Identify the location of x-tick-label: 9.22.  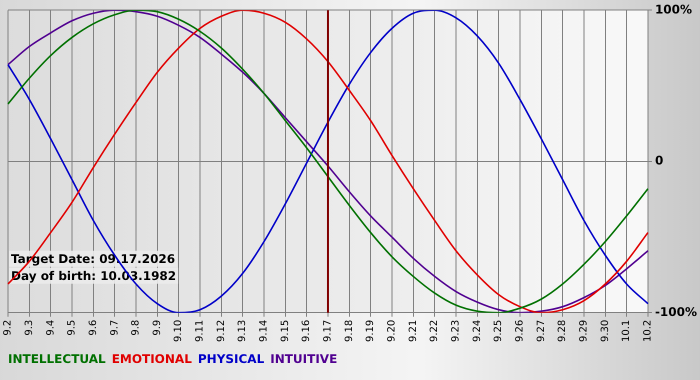
(434, 331).